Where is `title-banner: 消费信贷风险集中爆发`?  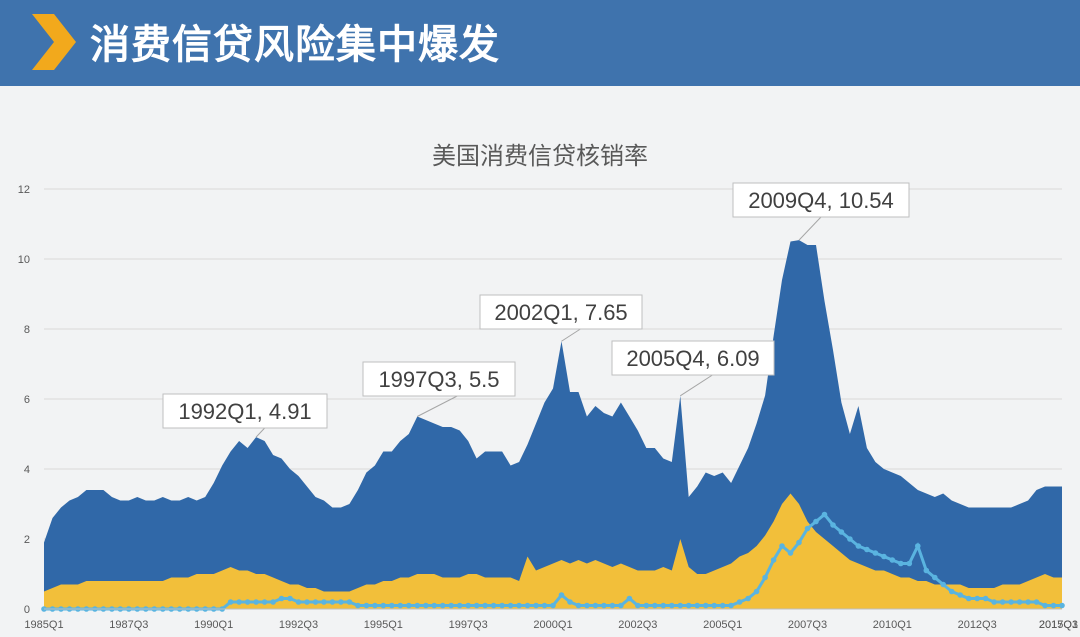 title-banner: 消费信贷风险集中爆发 is located at coordinates (540, 43).